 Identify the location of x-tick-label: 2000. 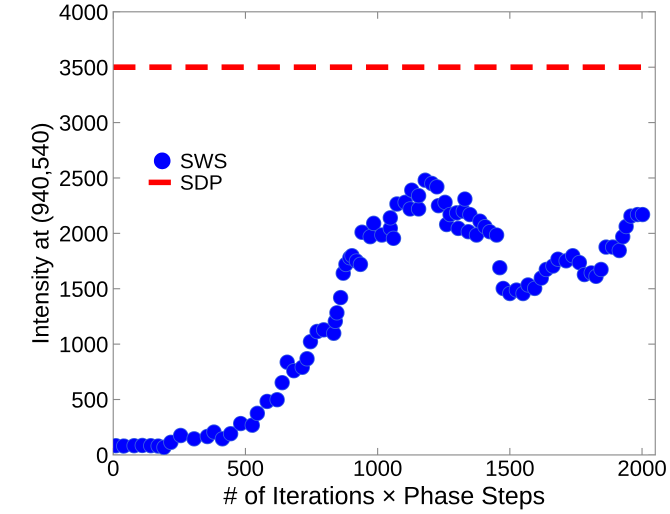
(642, 468).